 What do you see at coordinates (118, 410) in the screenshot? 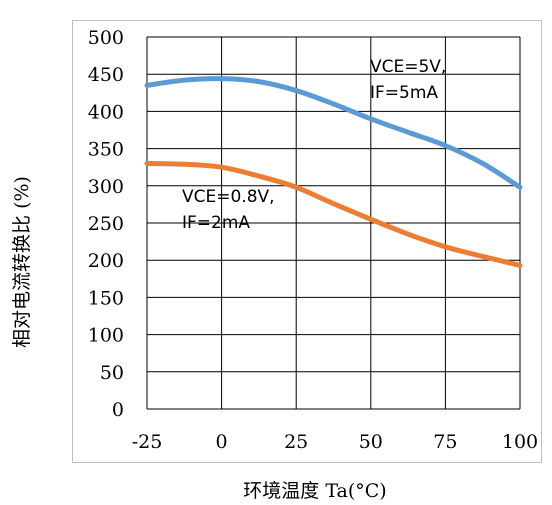
I see `y-tick-label: 0` at bounding box center [118, 410].